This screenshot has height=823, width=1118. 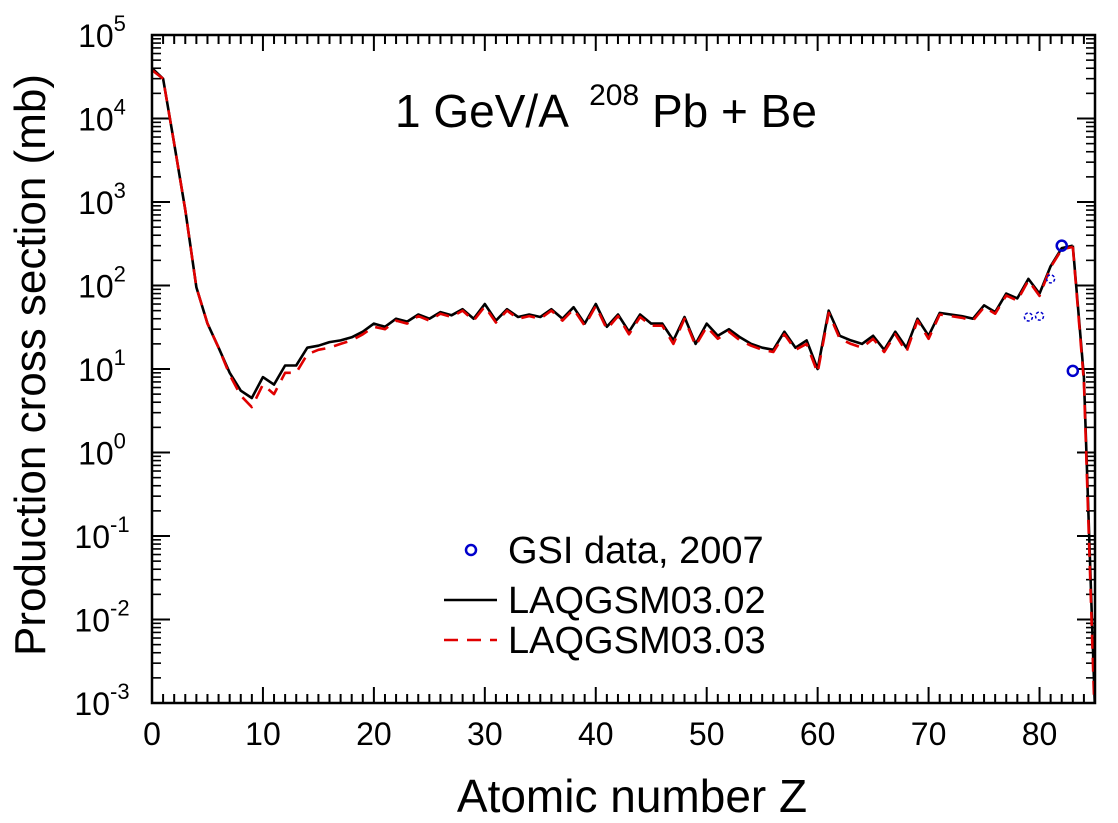 What do you see at coordinates (374, 734) in the screenshot?
I see `x-tick-label: 20` at bounding box center [374, 734].